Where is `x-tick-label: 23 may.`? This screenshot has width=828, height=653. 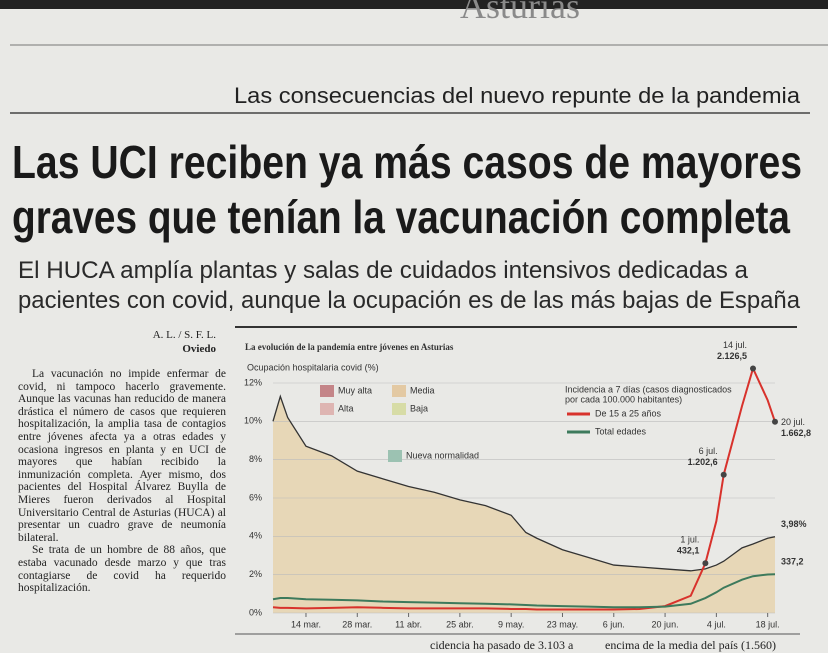 x-tick-label: 23 may. is located at coordinates (562, 624).